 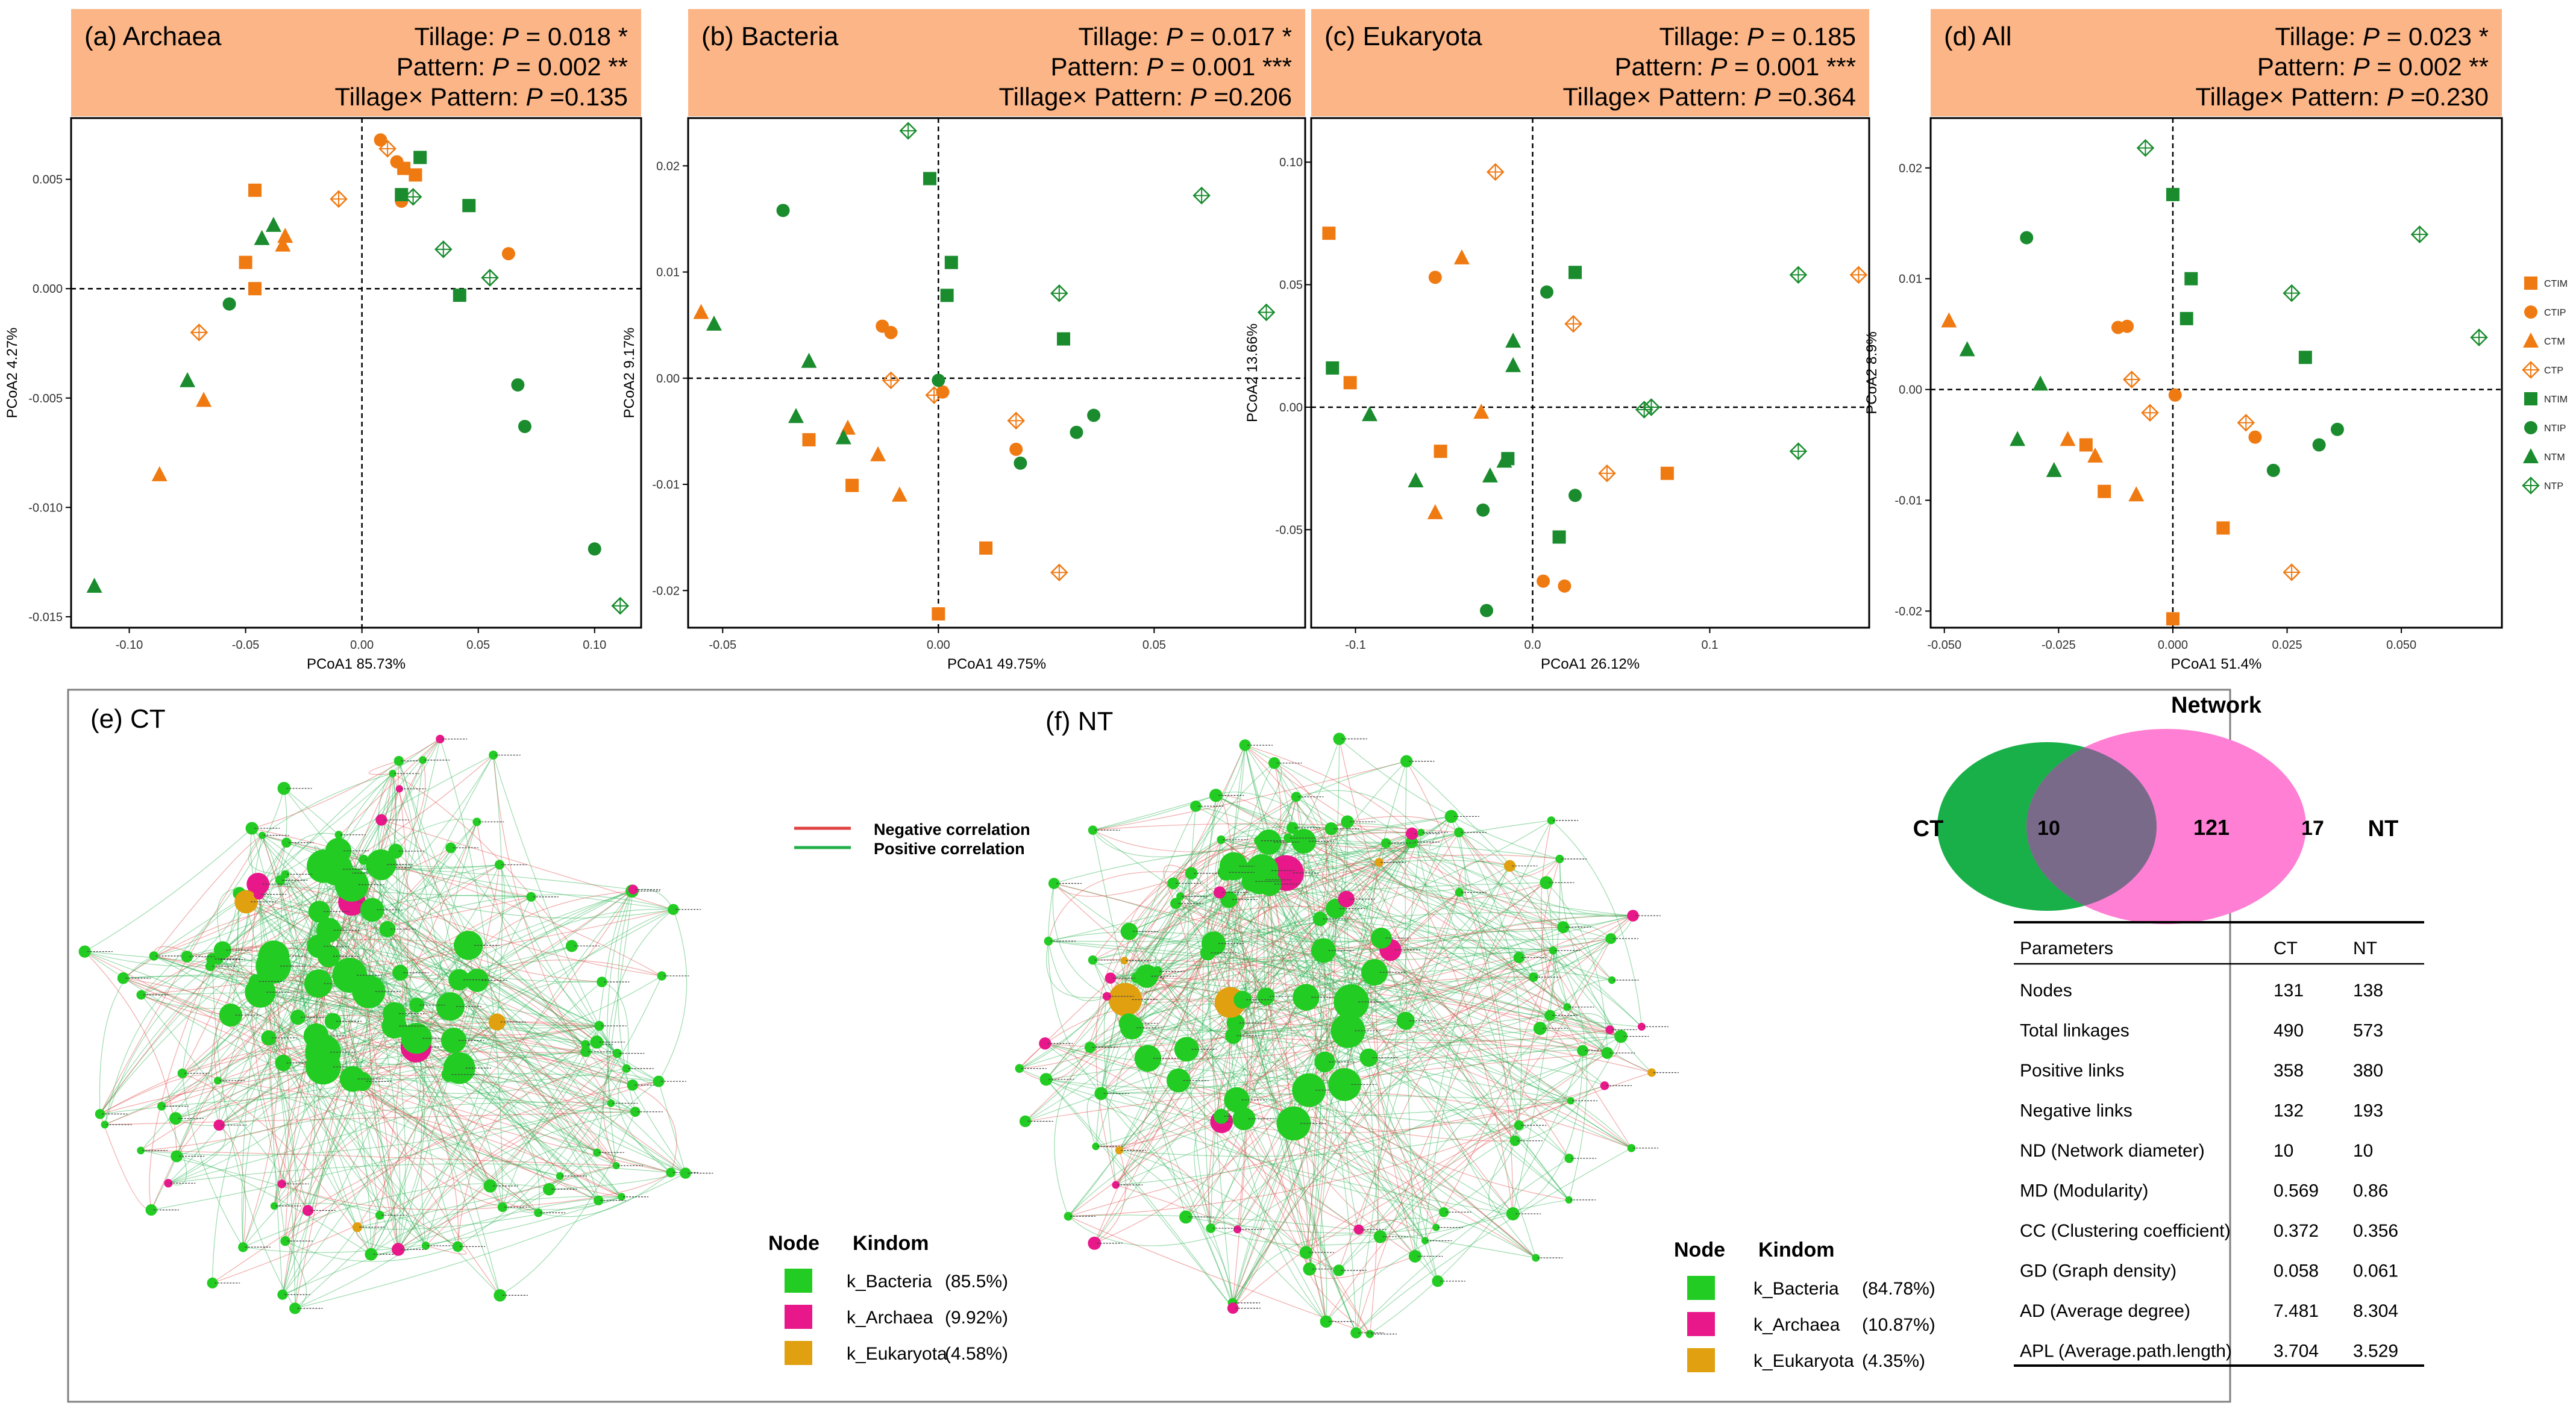 I want to click on x-axis-label: PCoA1 26.12%, so click(x=1590, y=664).